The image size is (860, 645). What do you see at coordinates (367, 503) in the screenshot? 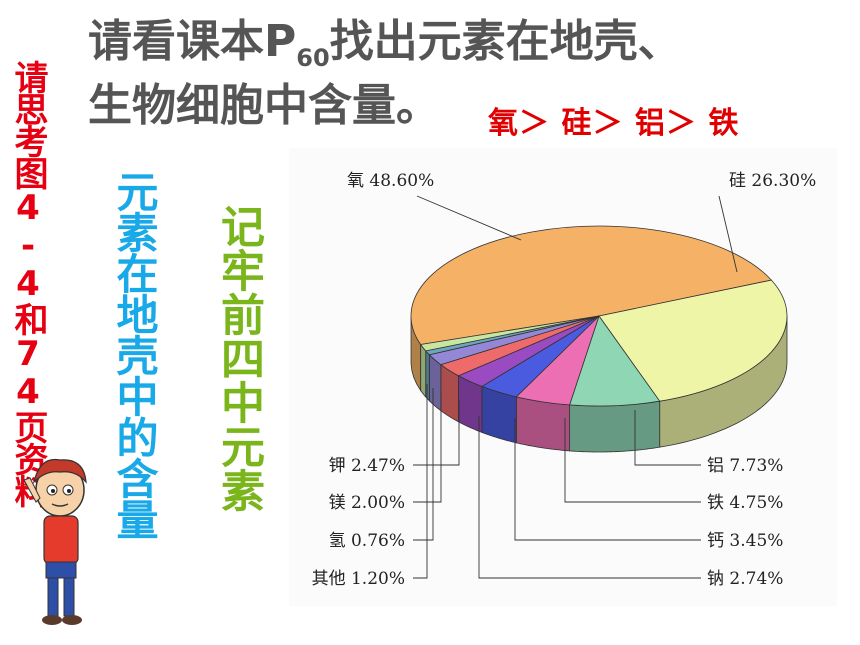
I see `pie-label-7: 镁 2.00%` at bounding box center [367, 503].